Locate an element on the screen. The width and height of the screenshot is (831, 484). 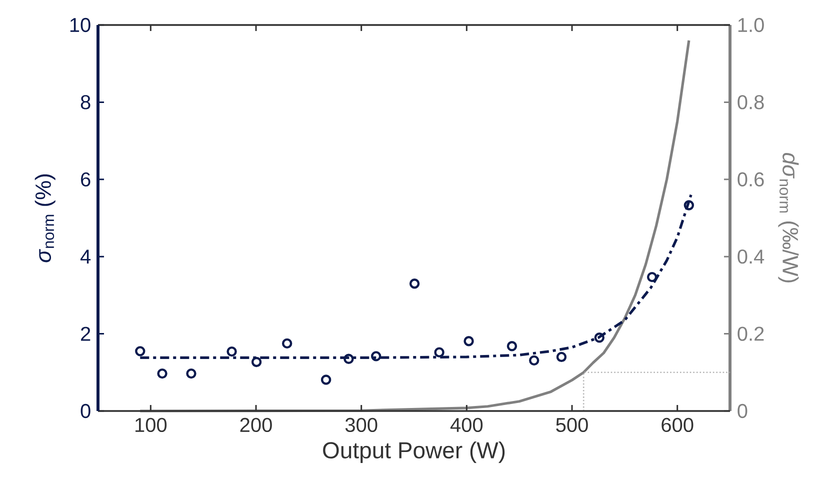
x-tick-label: 400 is located at coordinates (466, 425).